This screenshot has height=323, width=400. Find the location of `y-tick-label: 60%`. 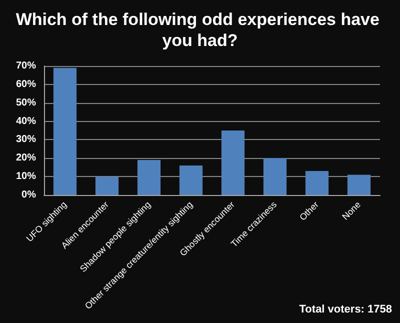

y-tick-label: 60% is located at coordinates (26, 84).